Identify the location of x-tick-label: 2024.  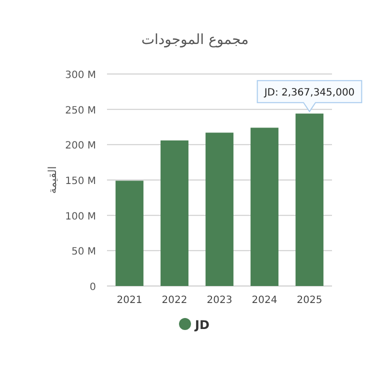
(265, 300).